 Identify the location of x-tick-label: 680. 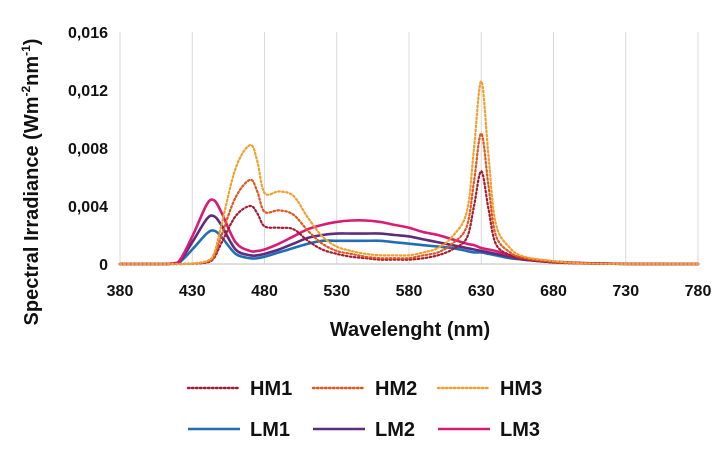
(553, 291).